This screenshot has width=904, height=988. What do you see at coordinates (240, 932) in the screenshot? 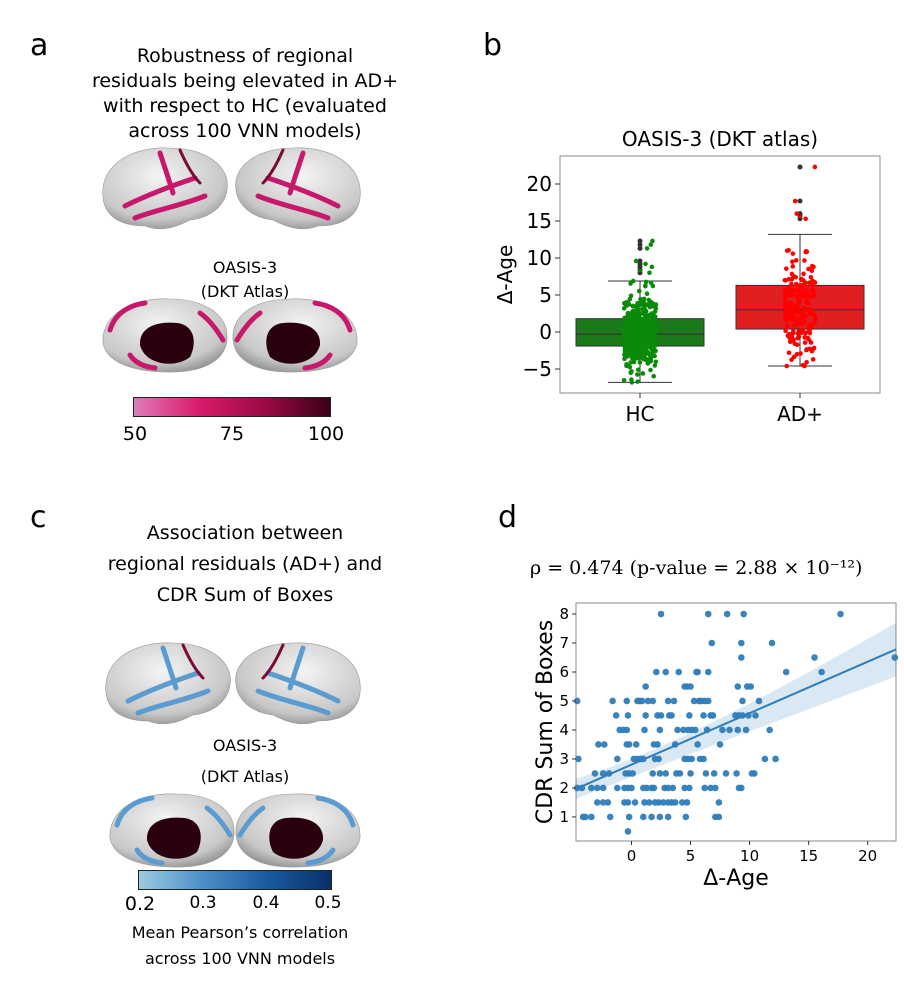
I see `caption-line: Mean Pearson’s correlation` at bounding box center [240, 932].